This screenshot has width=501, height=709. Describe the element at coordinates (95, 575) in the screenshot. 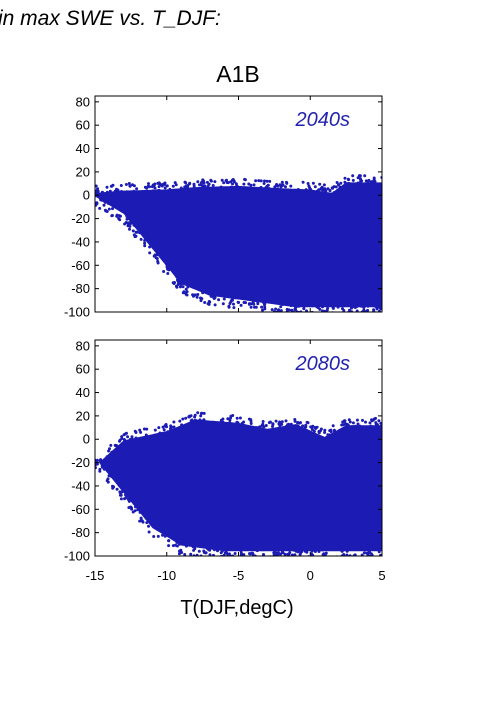

I see `x-tick-label: -15` at that location.